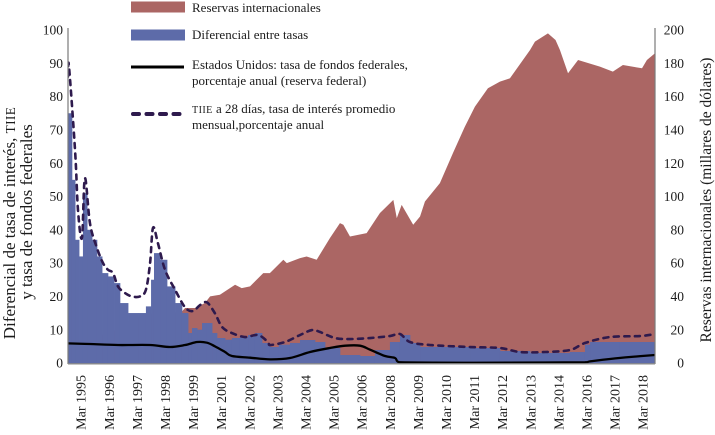  What do you see at coordinates (57, 263) in the screenshot?
I see `left-tick-label: 30` at bounding box center [57, 263].